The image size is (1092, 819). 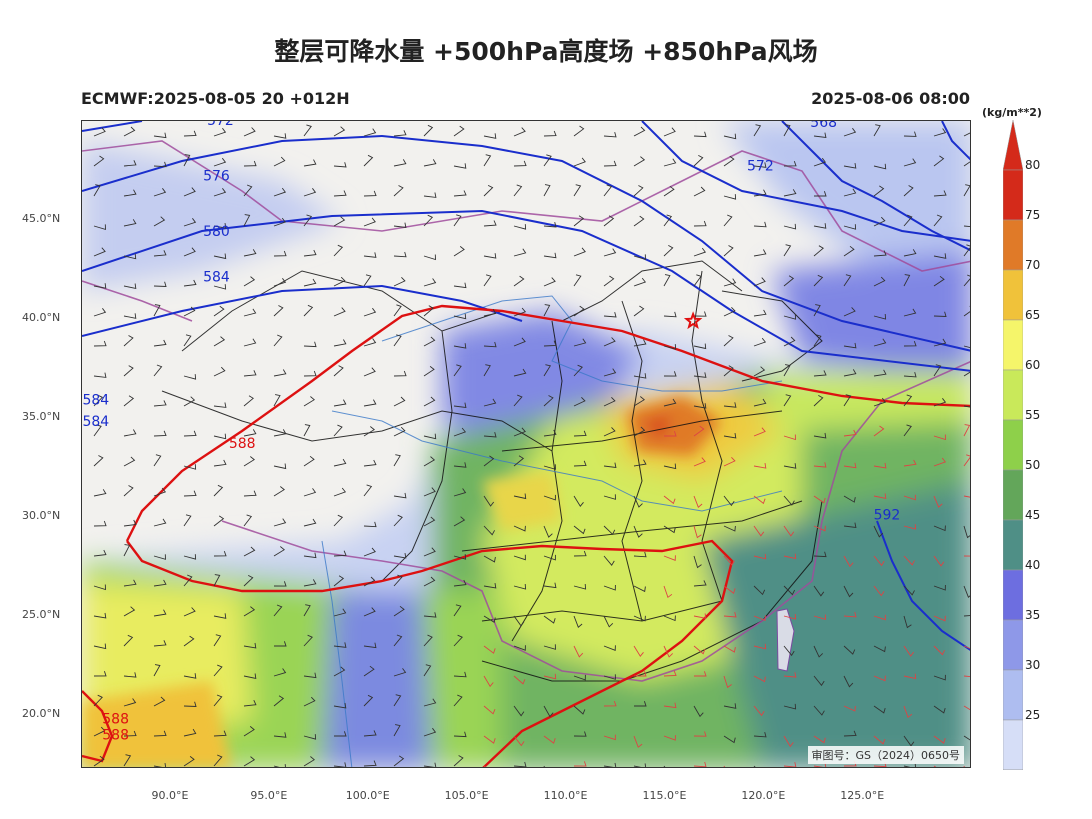 What do you see at coordinates (546, 51) in the screenshot?
I see `chart-title: 整层可降水量 +500hPa高度场 +850hPa风场` at bounding box center [546, 51].